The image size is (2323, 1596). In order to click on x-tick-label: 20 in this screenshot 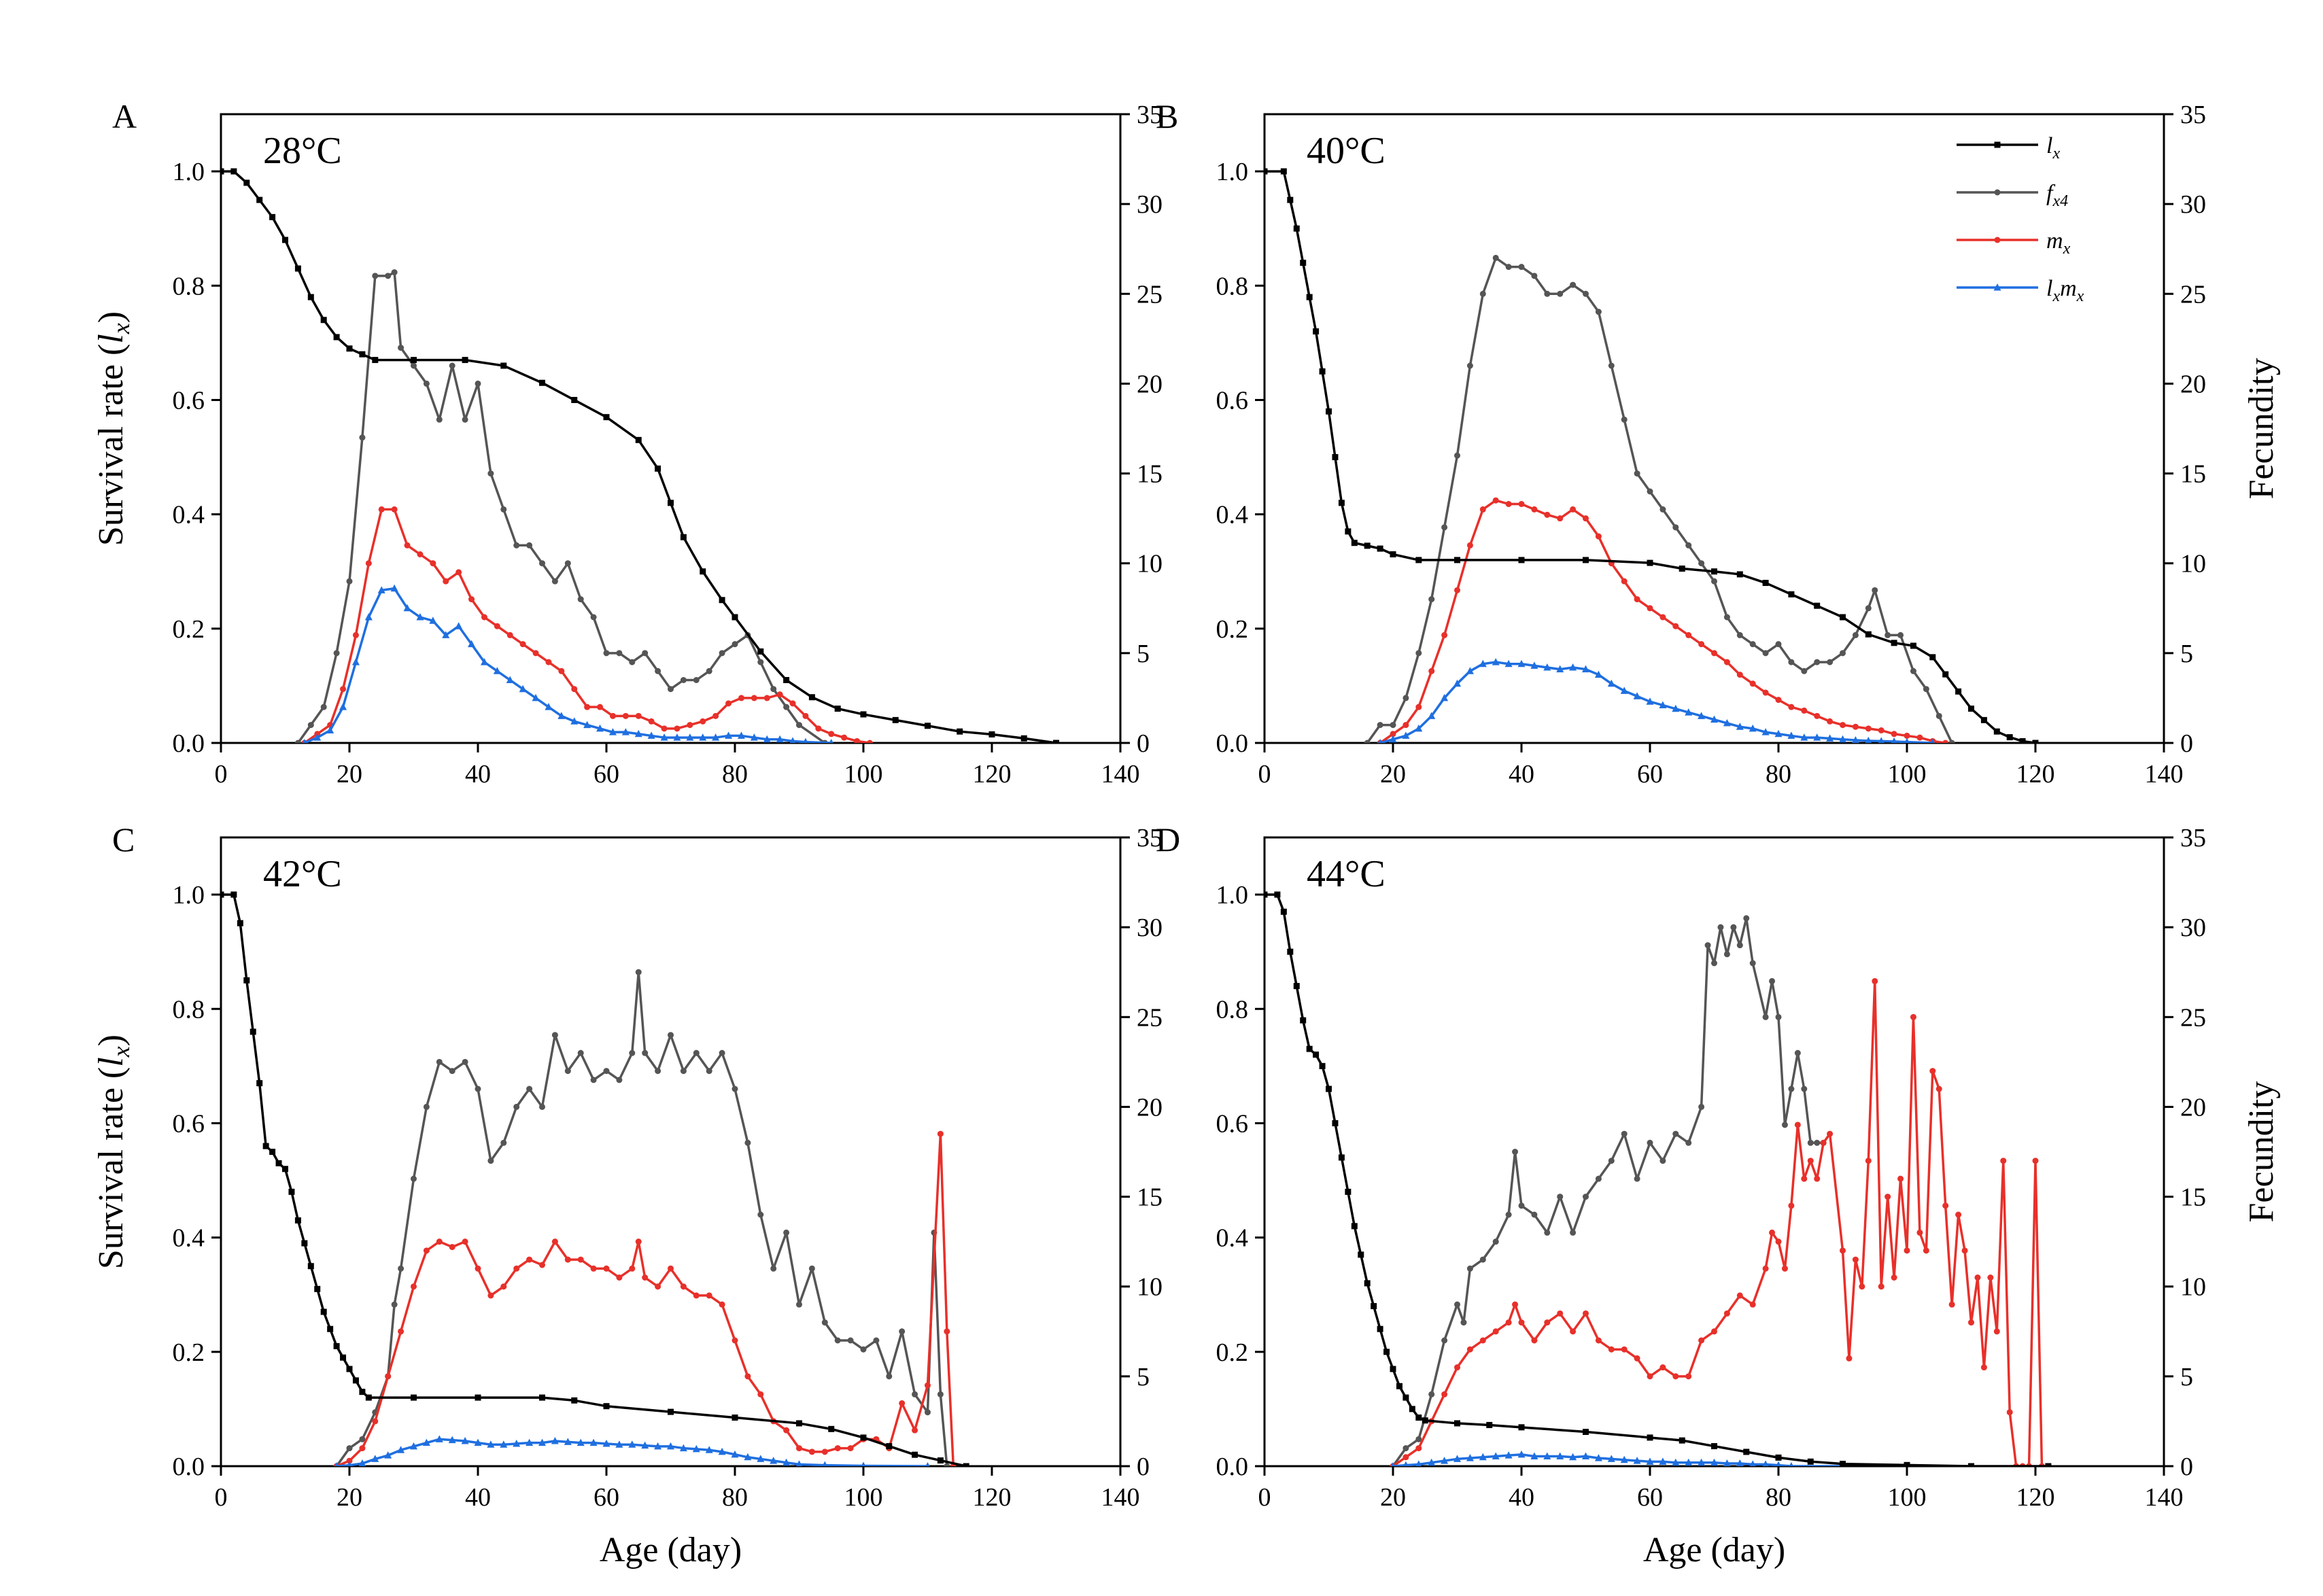, I will do `click(349, 1497)`.